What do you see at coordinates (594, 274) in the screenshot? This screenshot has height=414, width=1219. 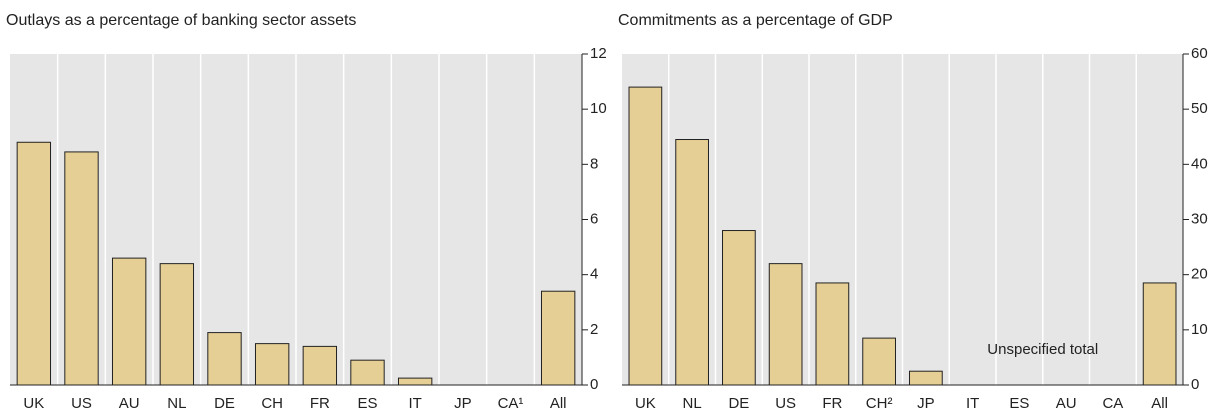 I see `y-tick-label: 4` at bounding box center [594, 274].